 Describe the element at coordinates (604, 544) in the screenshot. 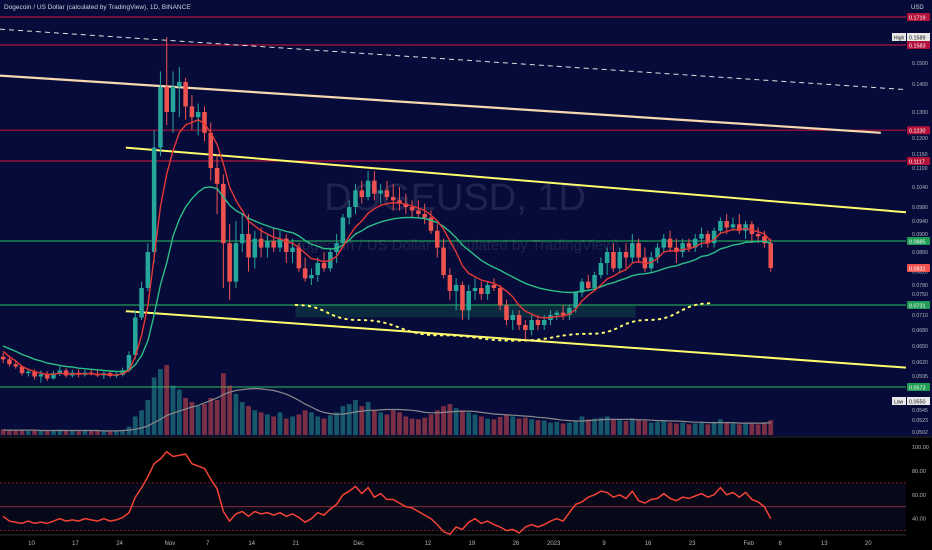

I see `time-tick-label: 9` at that location.